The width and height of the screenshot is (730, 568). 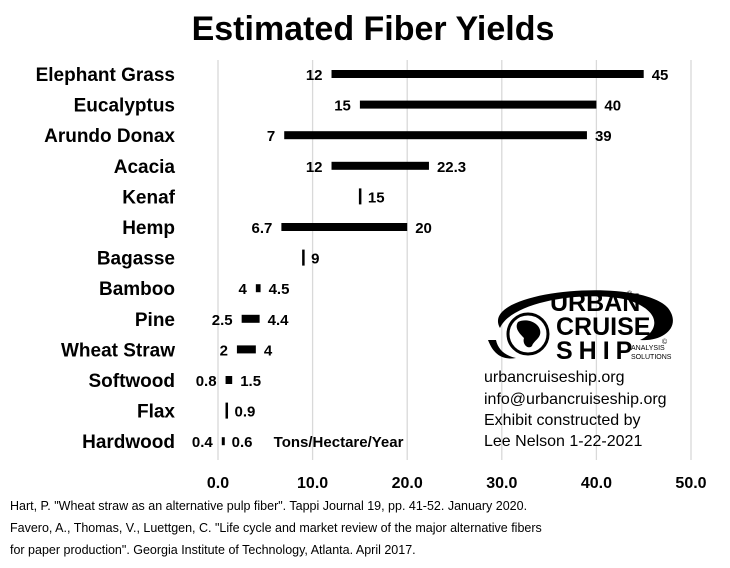 I want to click on high-value-label: 0.6, so click(x=242, y=442).